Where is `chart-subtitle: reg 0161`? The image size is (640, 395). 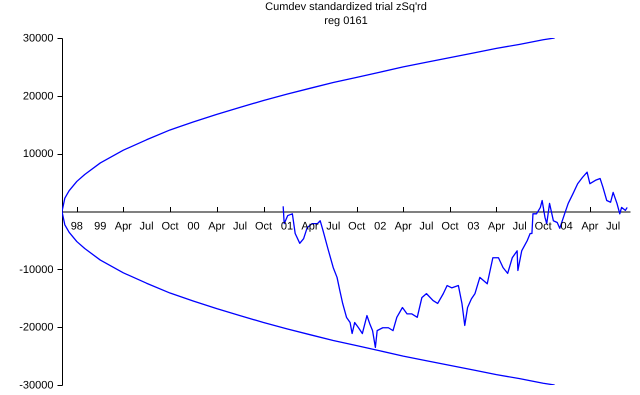 chart-subtitle: reg 0161 is located at coordinates (346, 21).